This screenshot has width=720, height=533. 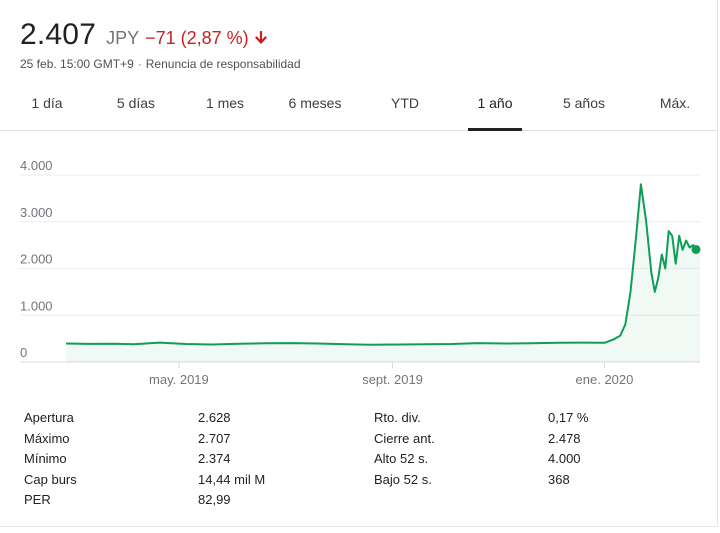 What do you see at coordinates (225, 103) in the screenshot?
I see `tab-1-month: 1 mes` at bounding box center [225, 103].